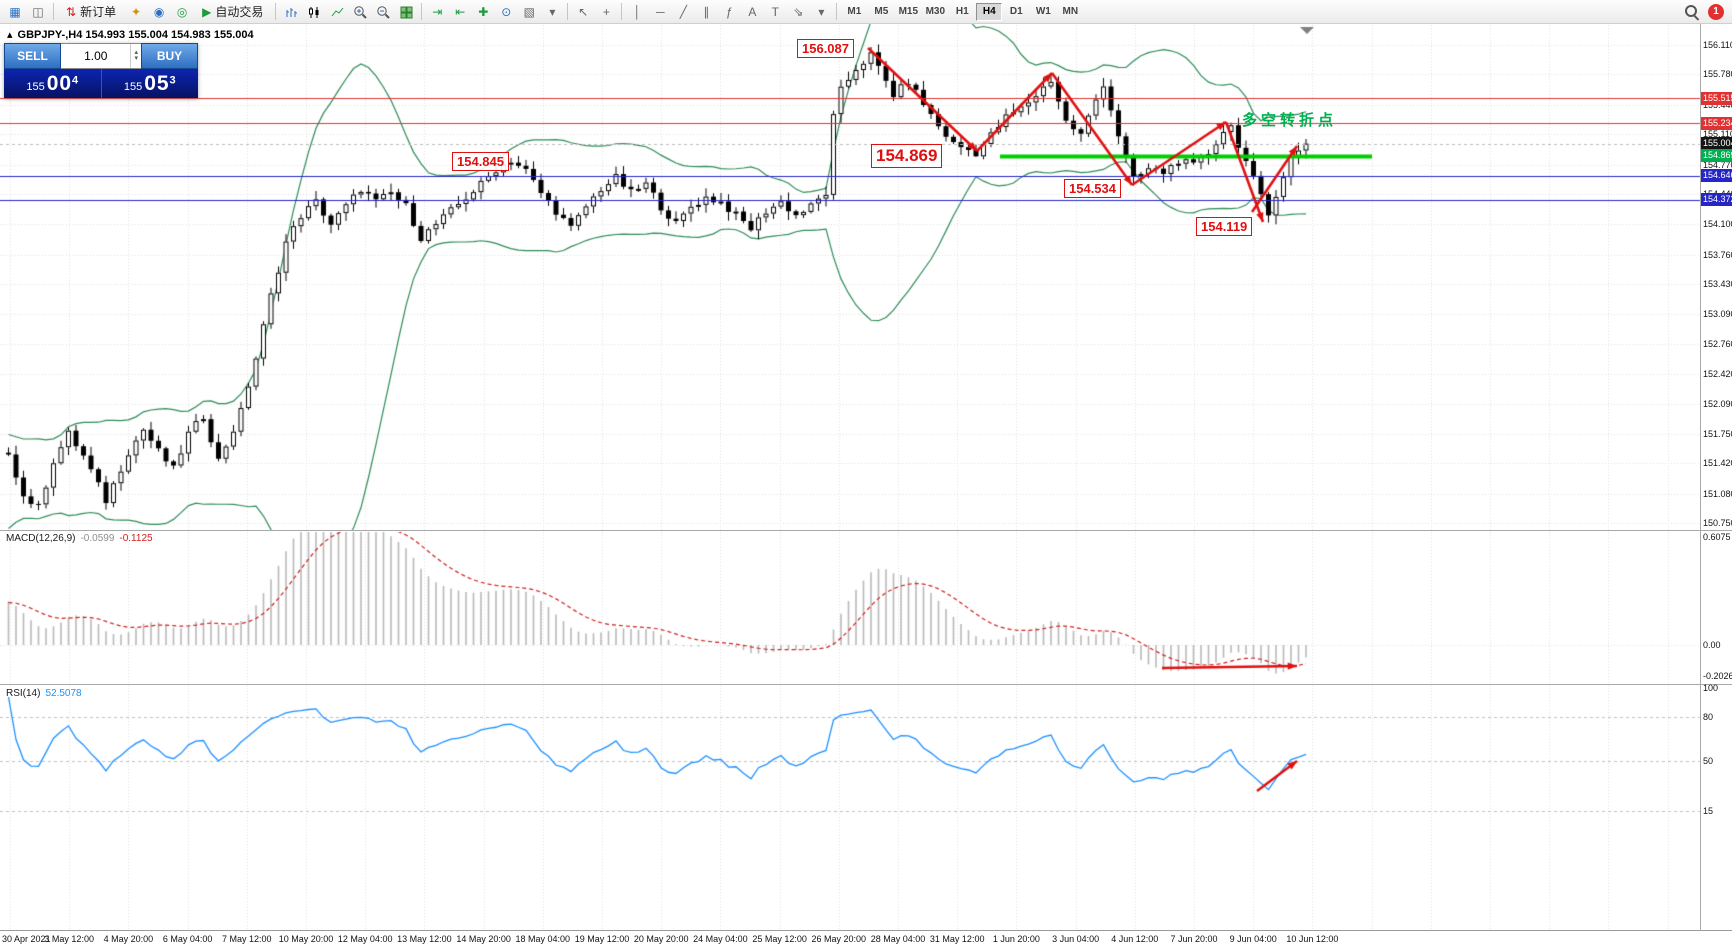 The width and height of the screenshot is (1732, 947). I want to click on time-axis-label: 3 Jun 04:00, so click(1076, 939).